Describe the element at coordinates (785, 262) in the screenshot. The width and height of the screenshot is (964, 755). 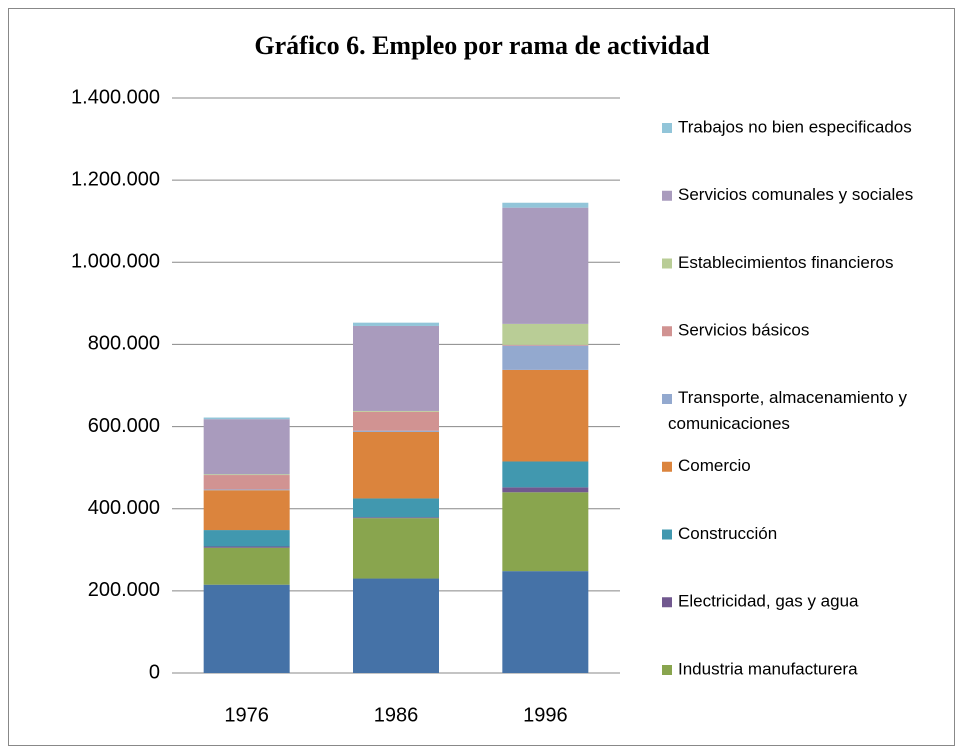
I see `legend-label: Establecimientos financieros` at that location.